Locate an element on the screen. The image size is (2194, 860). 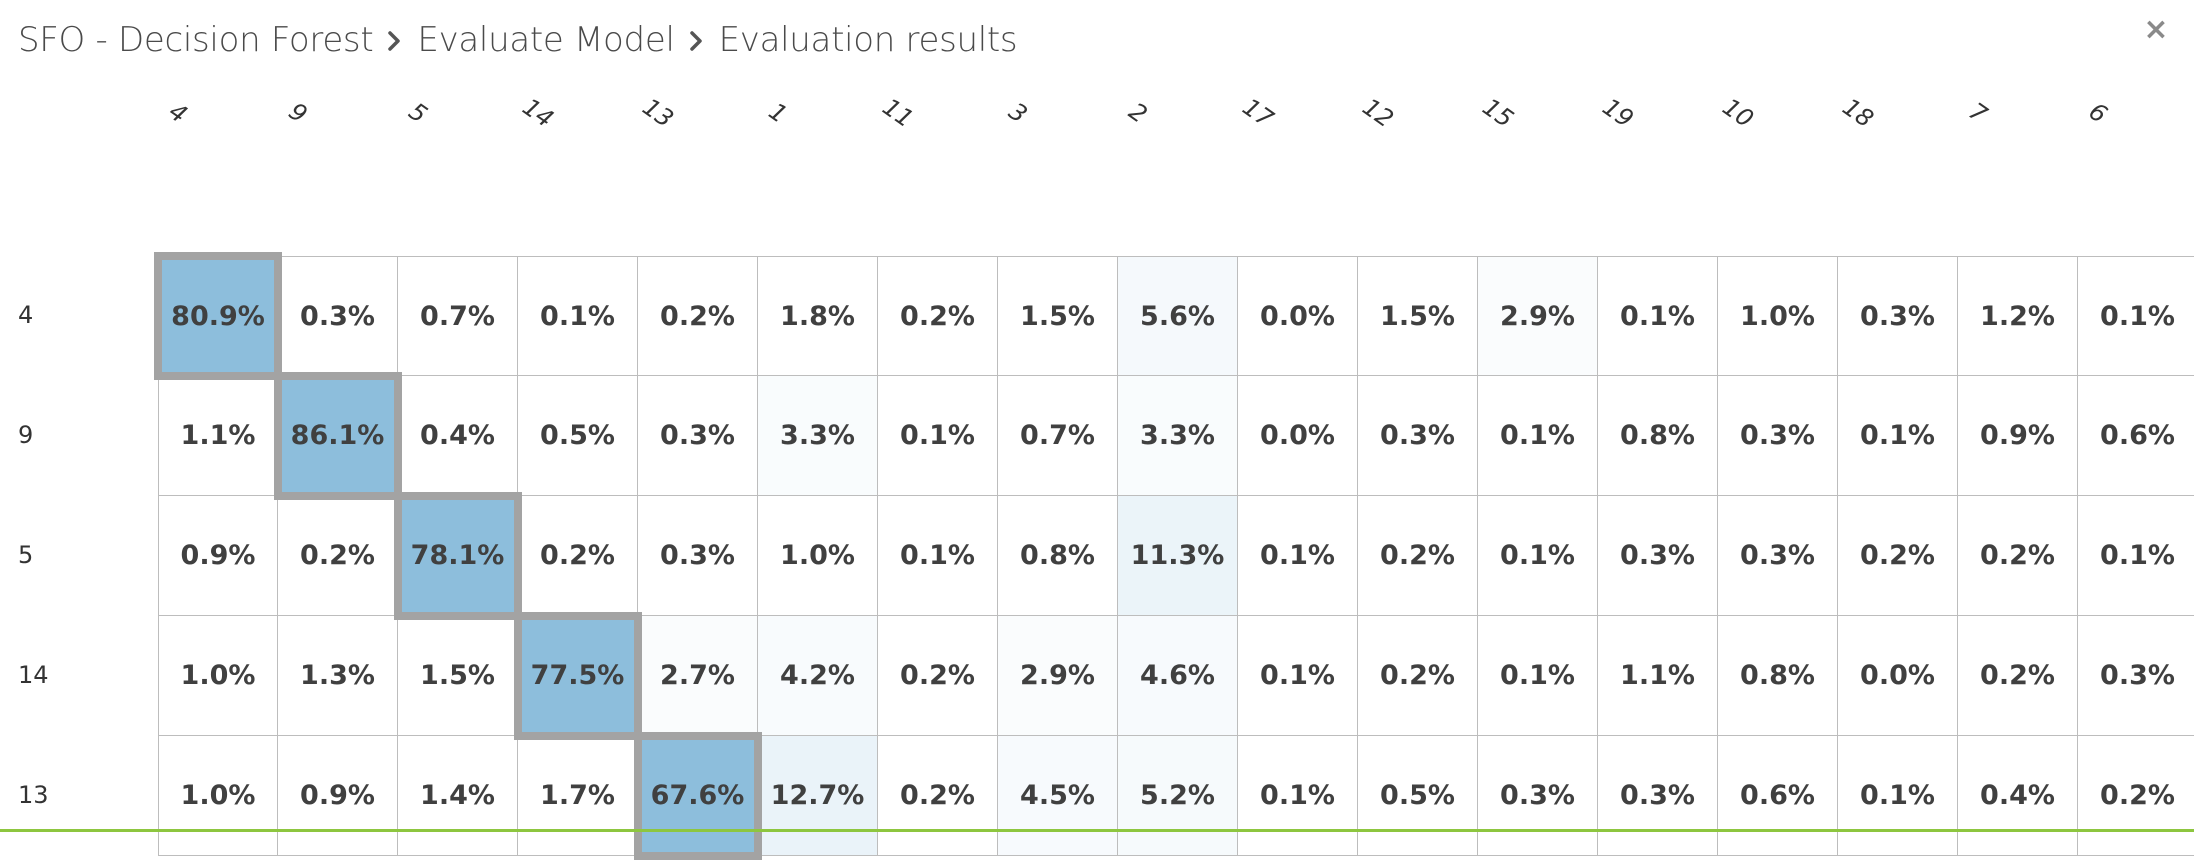
row-label: 5 is located at coordinates (26, 555).